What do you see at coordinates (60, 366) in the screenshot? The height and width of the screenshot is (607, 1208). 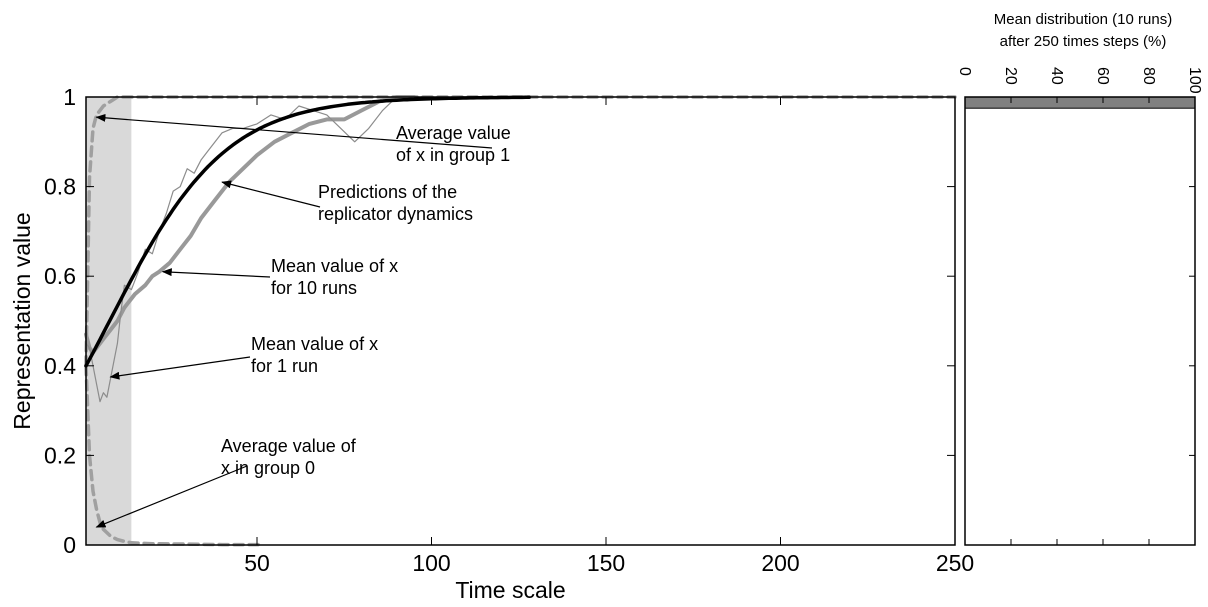 I see `y-tick-label: 0.4` at bounding box center [60, 366].